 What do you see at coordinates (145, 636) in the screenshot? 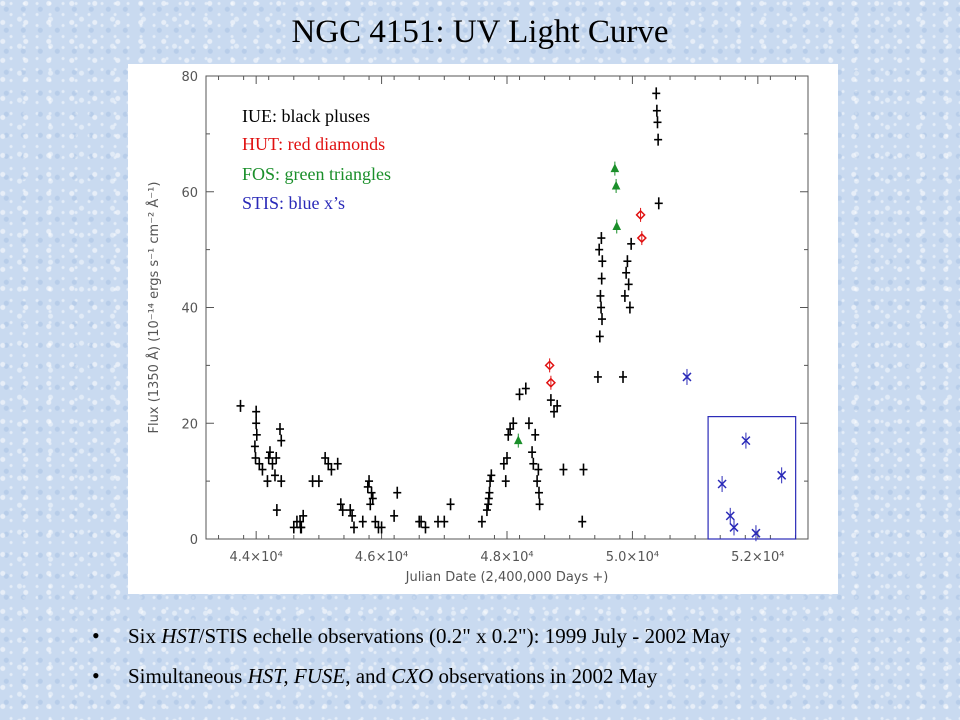
I see `bullet-text: Six` at bounding box center [145, 636].